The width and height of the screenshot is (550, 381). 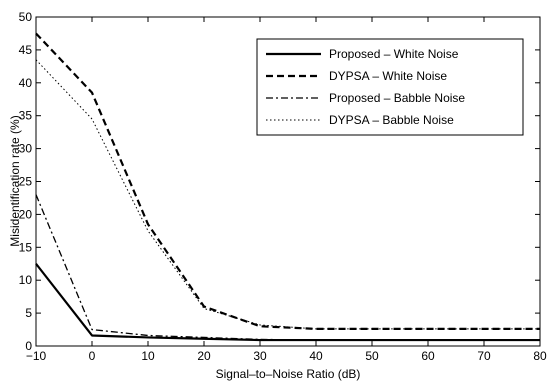 I want to click on y-tick-label: 50, so click(x=26, y=17).